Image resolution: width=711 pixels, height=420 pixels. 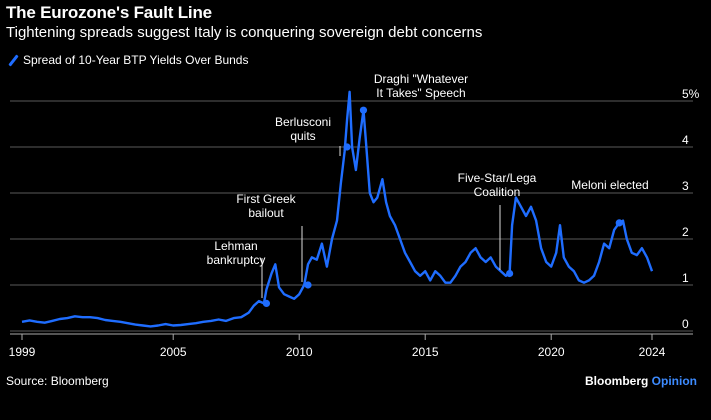 I want to click on y-tick-label-3: 3, so click(x=685, y=186).